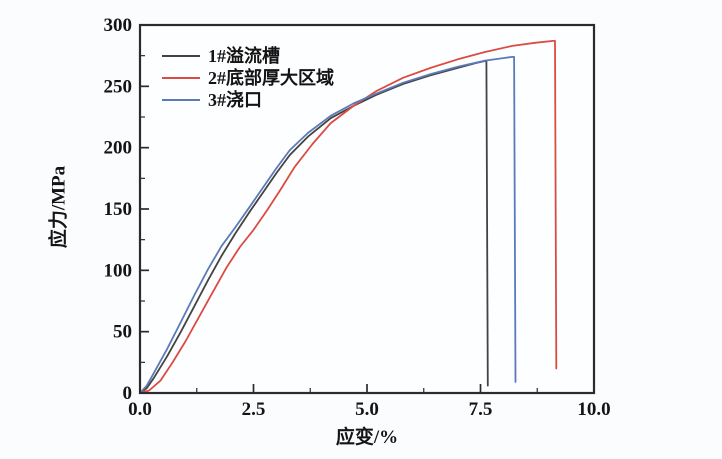 The height and width of the screenshot is (459, 722). What do you see at coordinates (481, 409) in the screenshot?
I see `x-tick-label: 7.5` at bounding box center [481, 409].